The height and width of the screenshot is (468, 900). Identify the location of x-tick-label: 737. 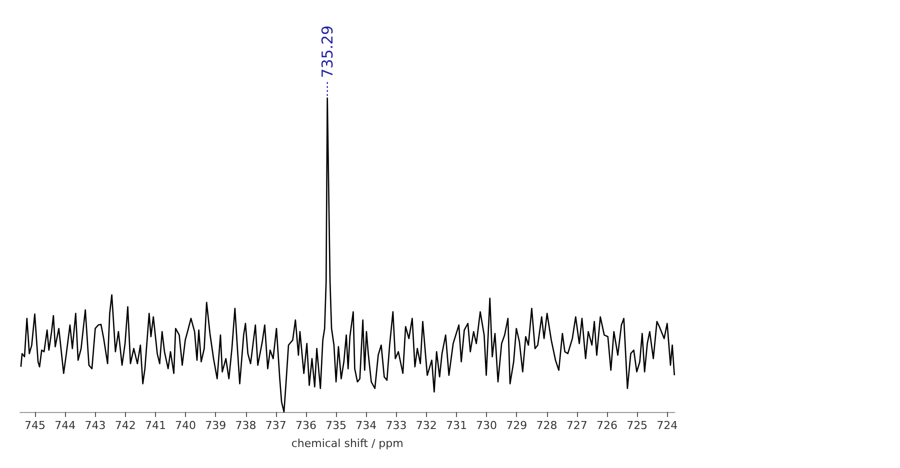
(275, 425).